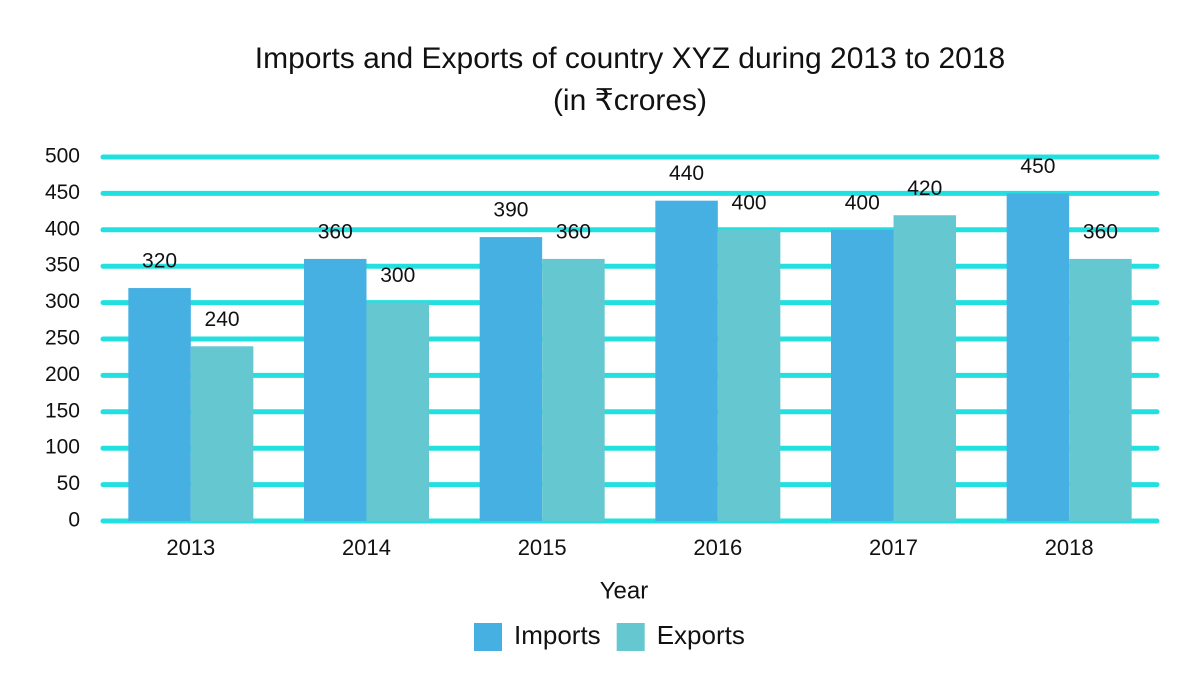 This screenshot has height=698, width=1197. Describe the element at coordinates (510, 210) in the screenshot. I see `data-label: 390` at that location.